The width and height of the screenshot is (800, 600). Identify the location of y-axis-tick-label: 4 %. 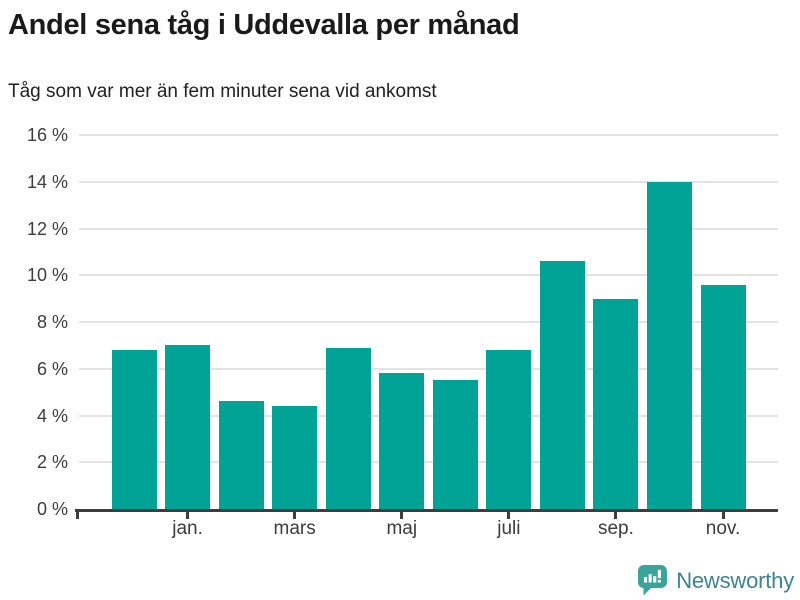
(52, 415).